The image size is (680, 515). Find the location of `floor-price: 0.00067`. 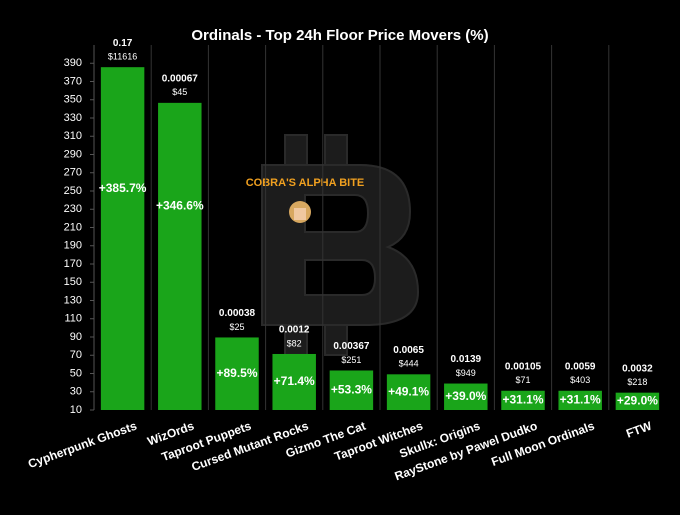

floor-price: 0.00067 is located at coordinates (180, 78).